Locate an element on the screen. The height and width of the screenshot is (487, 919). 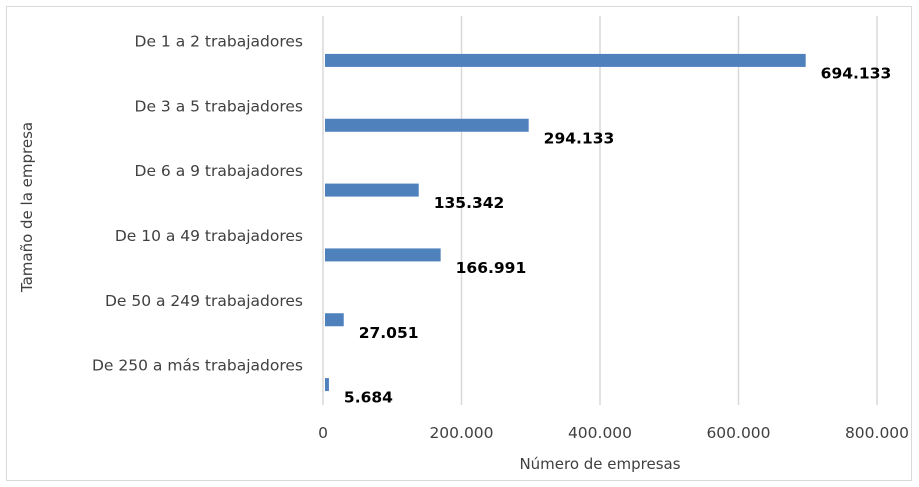
data-label-0: 694.133 is located at coordinates (856, 73).